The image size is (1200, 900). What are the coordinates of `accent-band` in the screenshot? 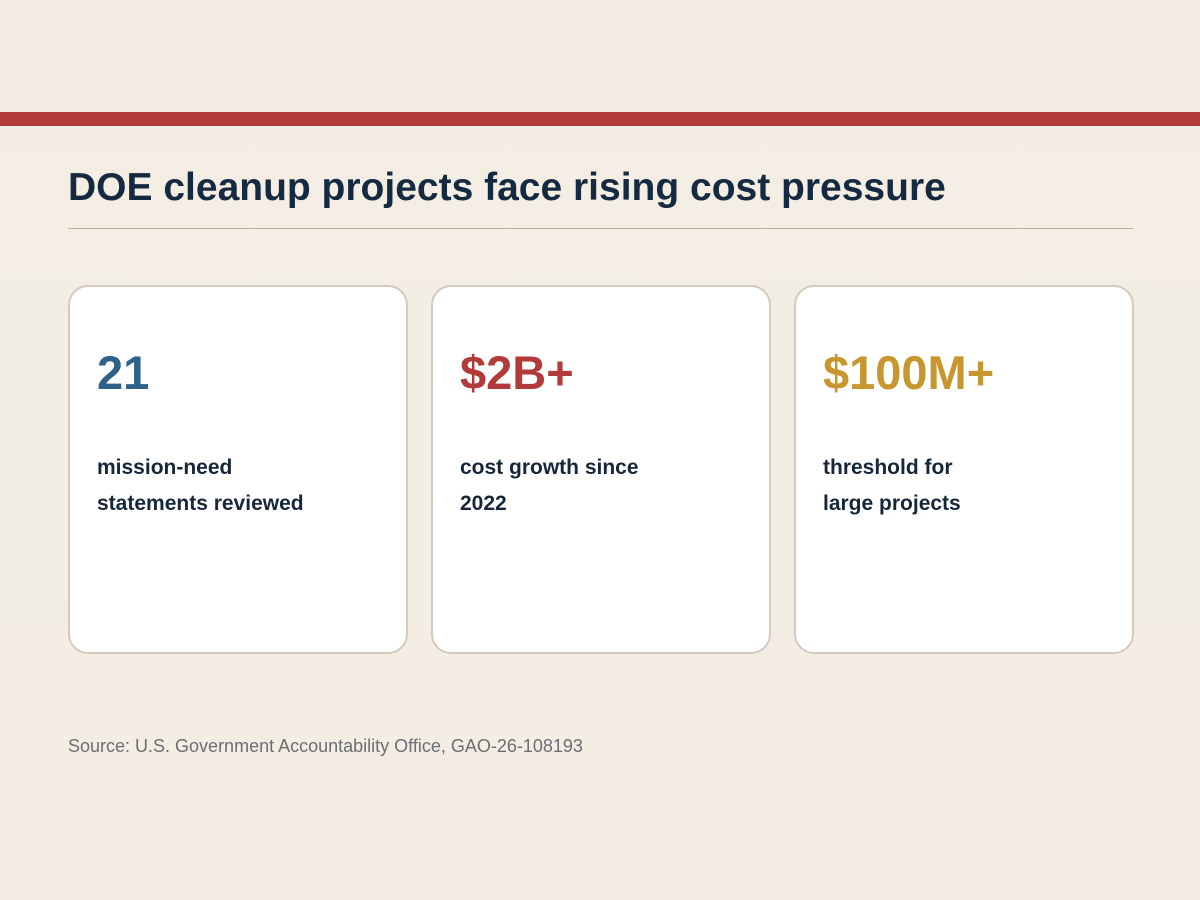 It's located at (600, 119).